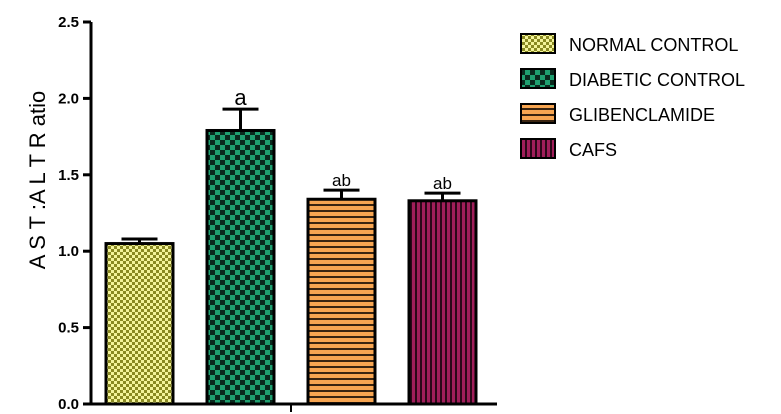 Image resolution: width=781 pixels, height=414 pixels. Describe the element at coordinates (68, 251) in the screenshot. I see `y-tick-label: 1.0` at that location.